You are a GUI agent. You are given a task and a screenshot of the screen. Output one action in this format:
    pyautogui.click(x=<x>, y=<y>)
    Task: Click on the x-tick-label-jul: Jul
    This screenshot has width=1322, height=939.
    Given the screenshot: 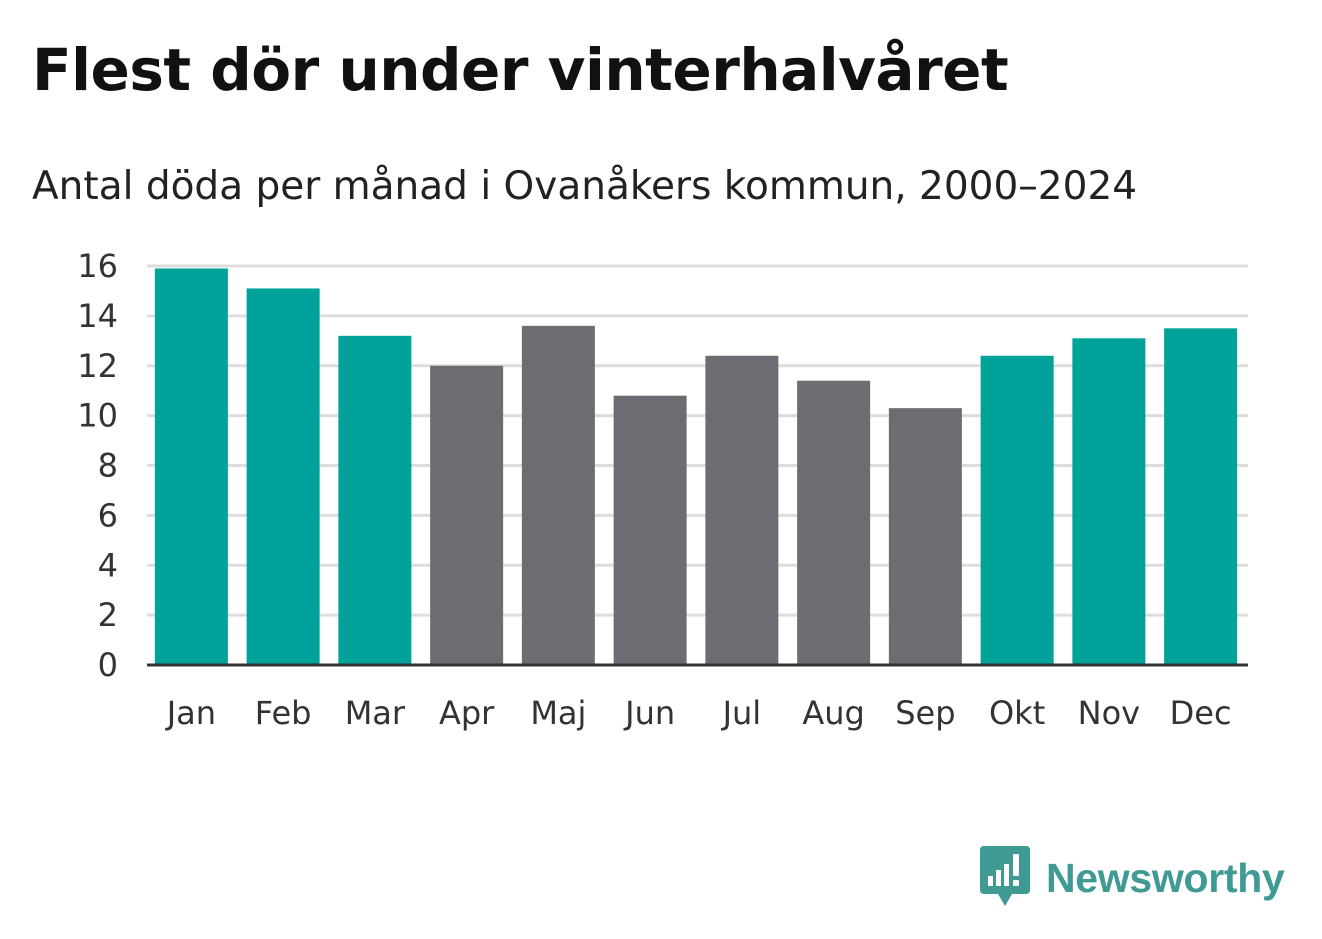 What is the action you would take?
    pyautogui.click(x=741, y=713)
    